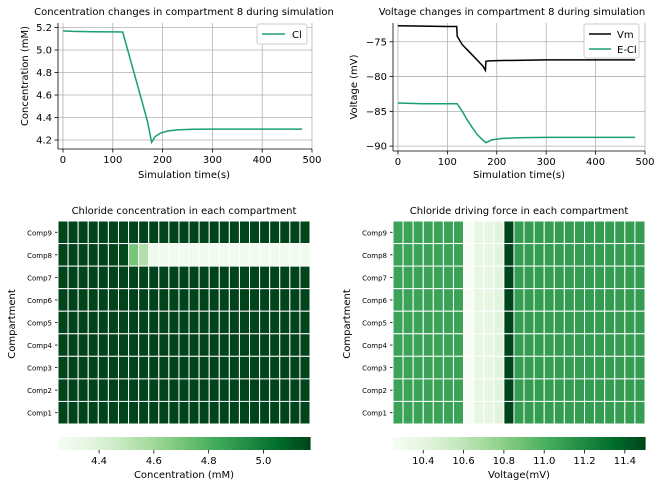 The height and width of the screenshot is (488, 661). Describe the element at coordinates (516, 49) in the screenshot. I see `series-line-vm` at that location.